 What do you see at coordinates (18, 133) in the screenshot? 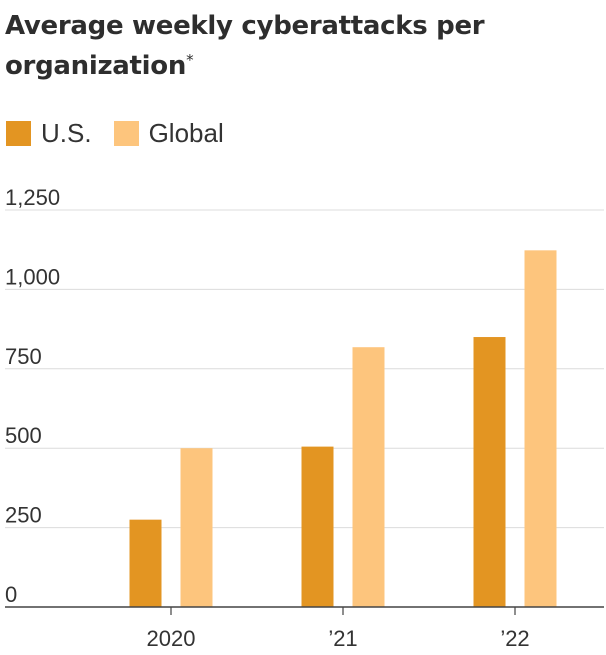
I see `legend-swatch-us` at bounding box center [18, 133].